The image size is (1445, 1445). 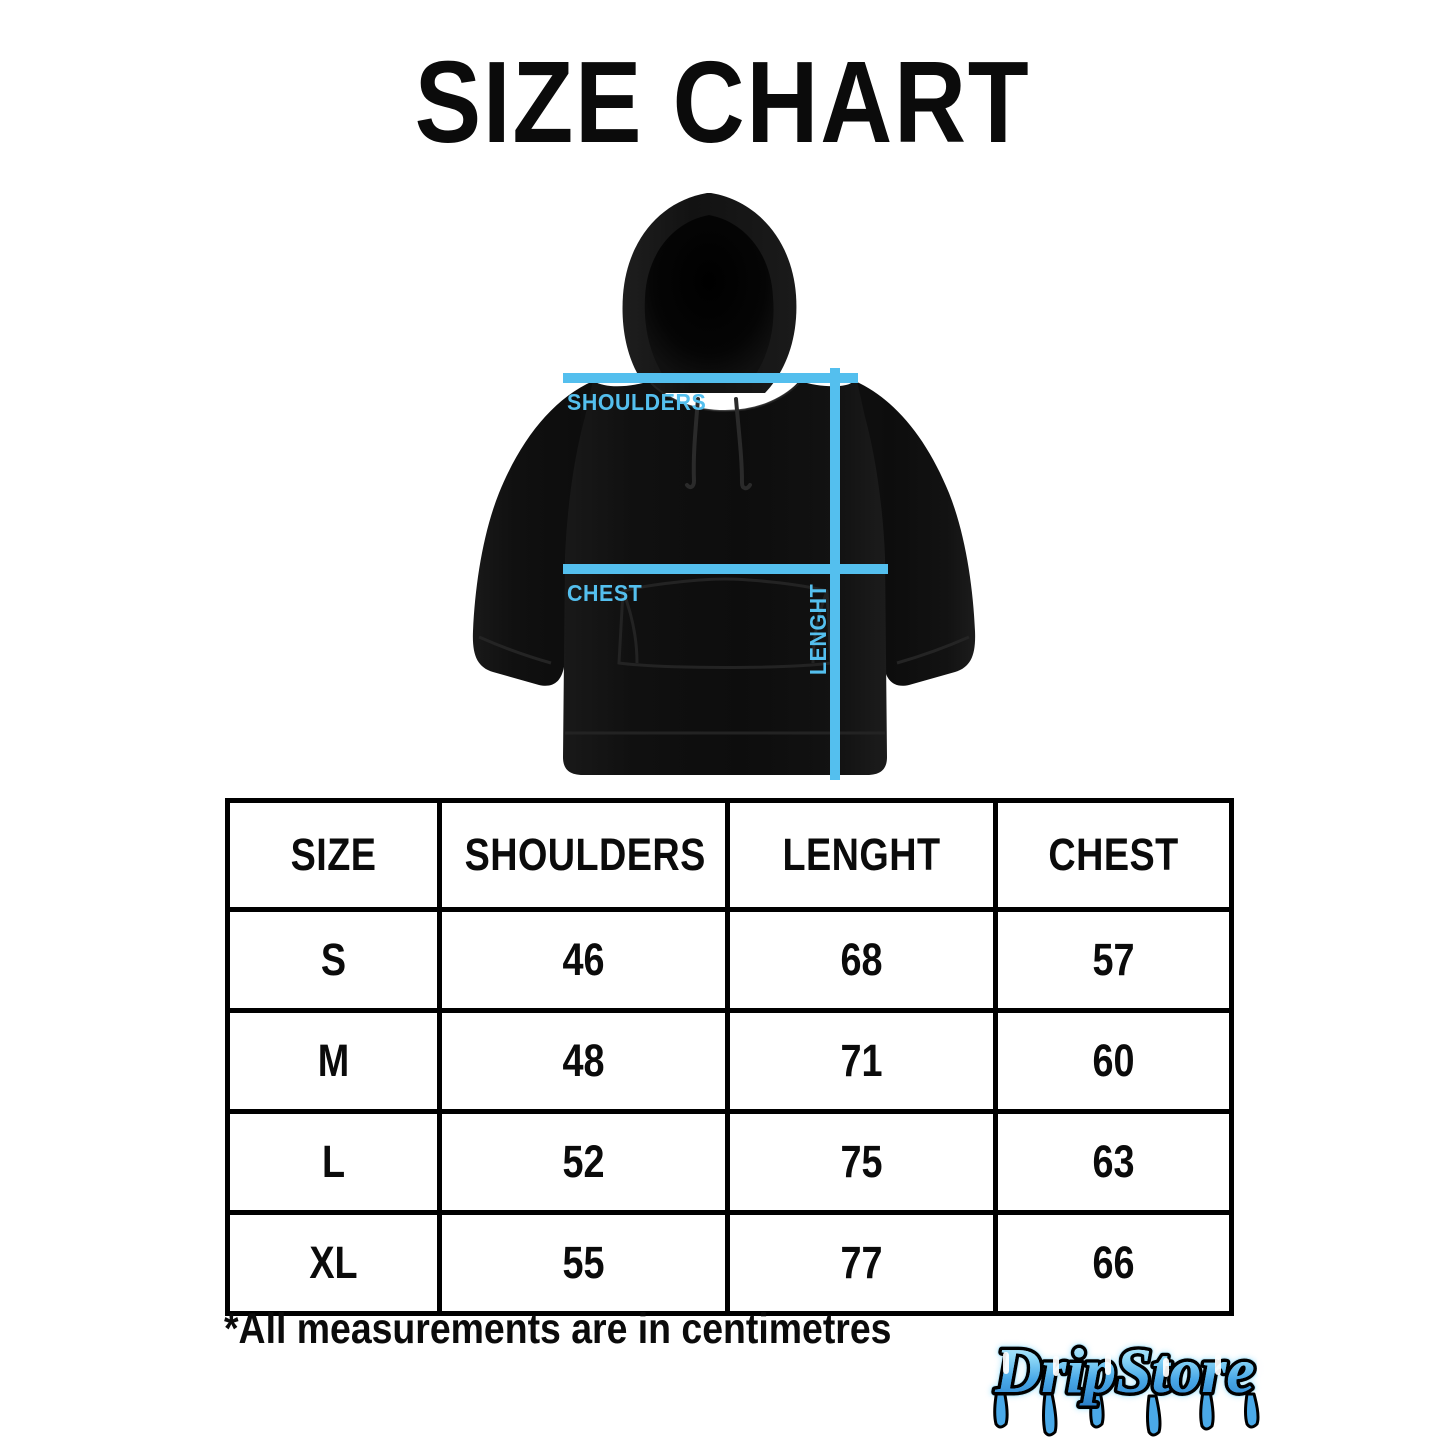 I want to click on cell-chest: 57, so click(x=1113, y=960).